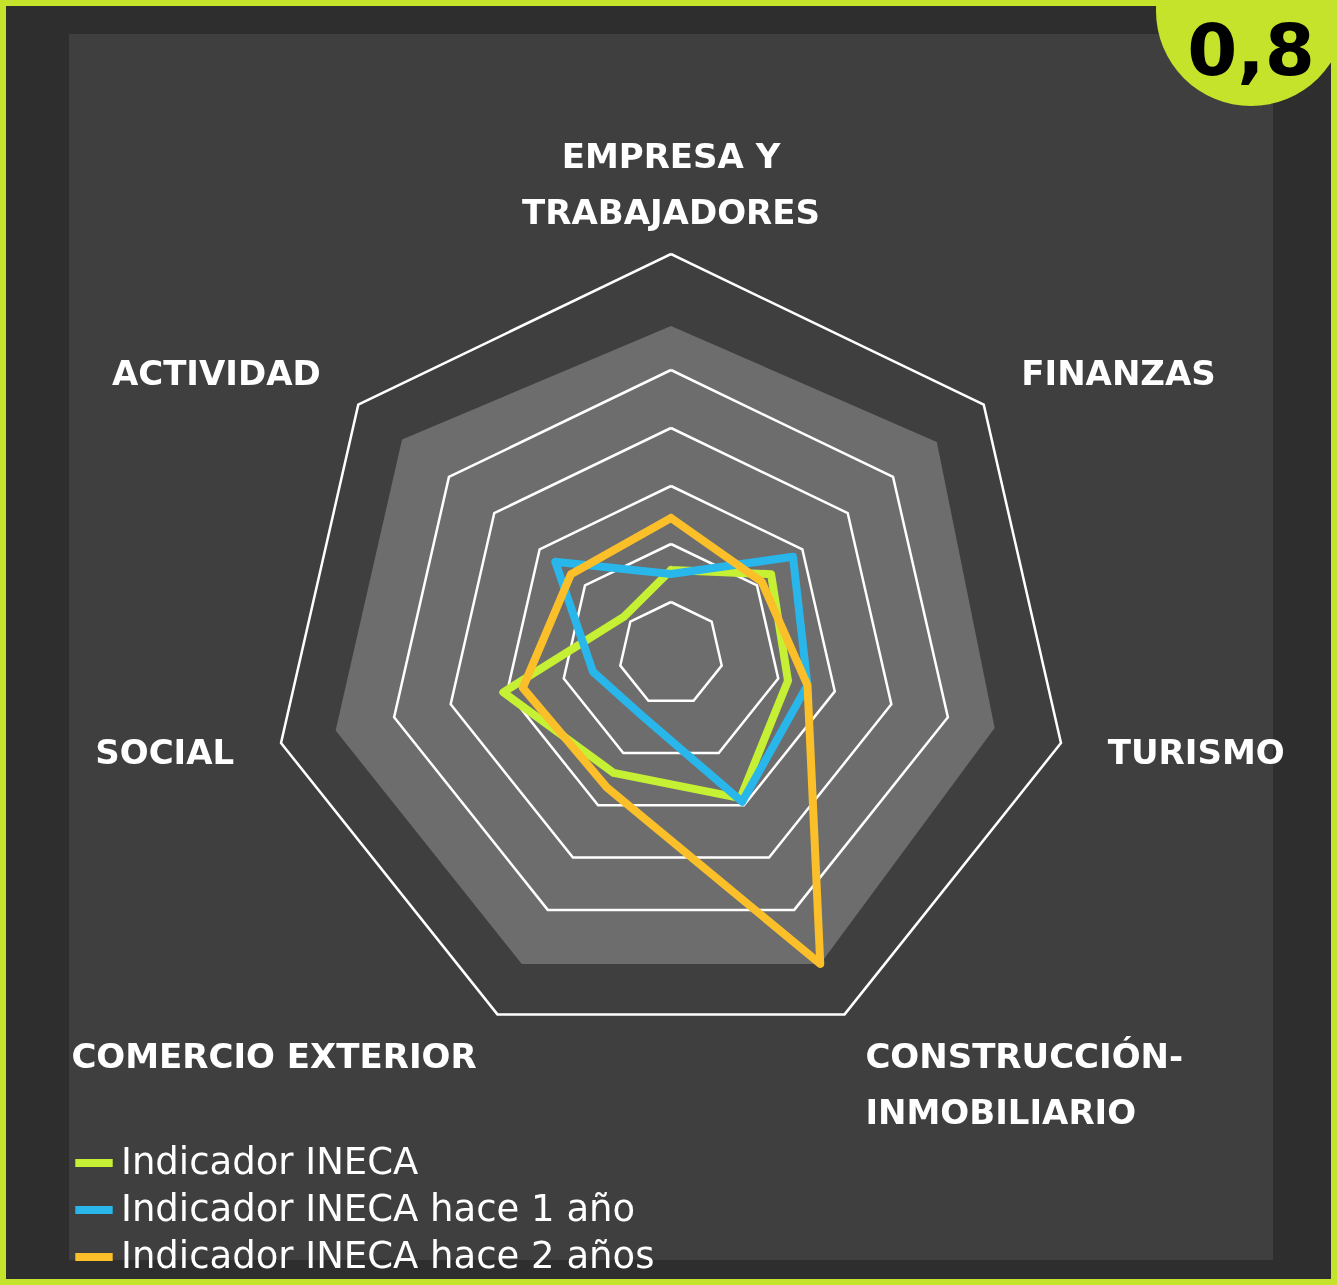 The image size is (1337, 1285). Describe the element at coordinates (1024, 1083) in the screenshot. I see `spoke-label: CONSTRUCCIÓN- INMOBILIARIO` at that location.